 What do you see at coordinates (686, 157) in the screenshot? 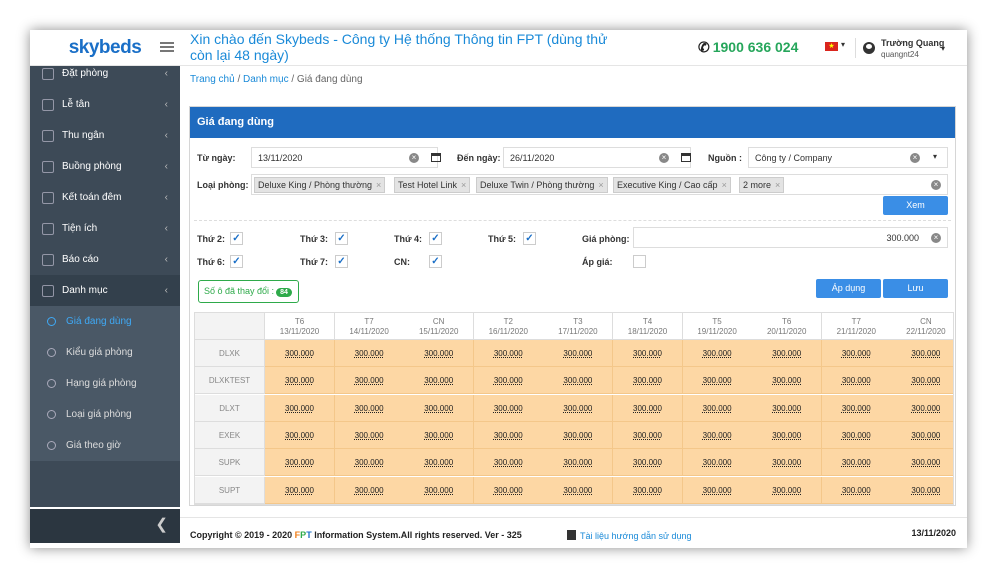
I see `calendar-to-icon` at bounding box center [686, 157].